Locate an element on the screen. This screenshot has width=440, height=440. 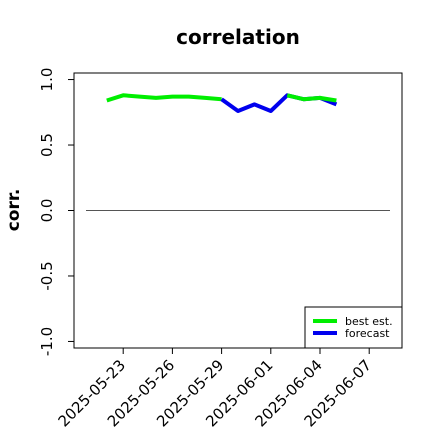
legend-box is located at coordinates (353, 327).